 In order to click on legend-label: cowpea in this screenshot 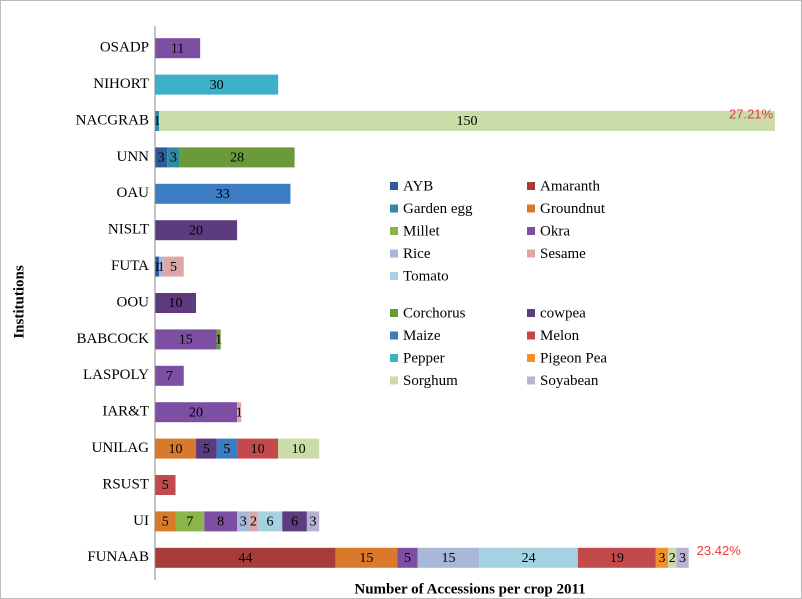, I will do `click(563, 313)`.